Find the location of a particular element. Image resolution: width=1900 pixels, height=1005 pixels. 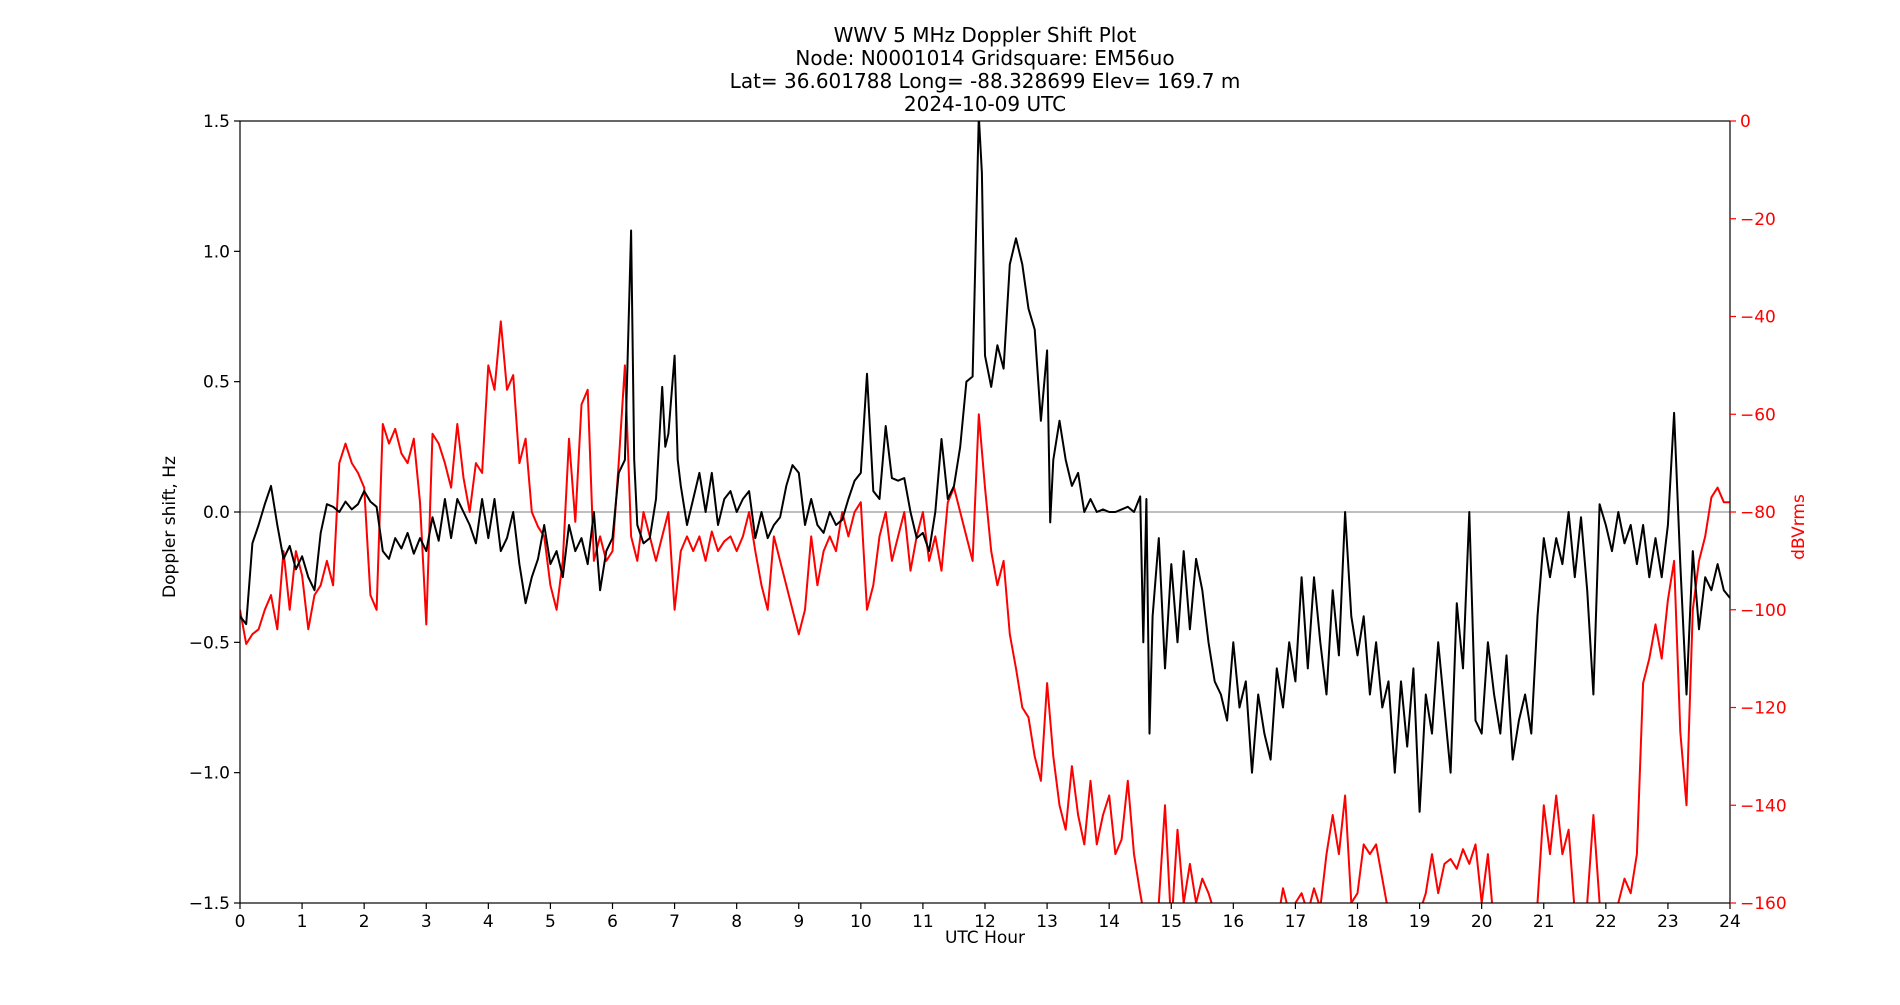

x-tick-label: 22 is located at coordinates (1606, 922).